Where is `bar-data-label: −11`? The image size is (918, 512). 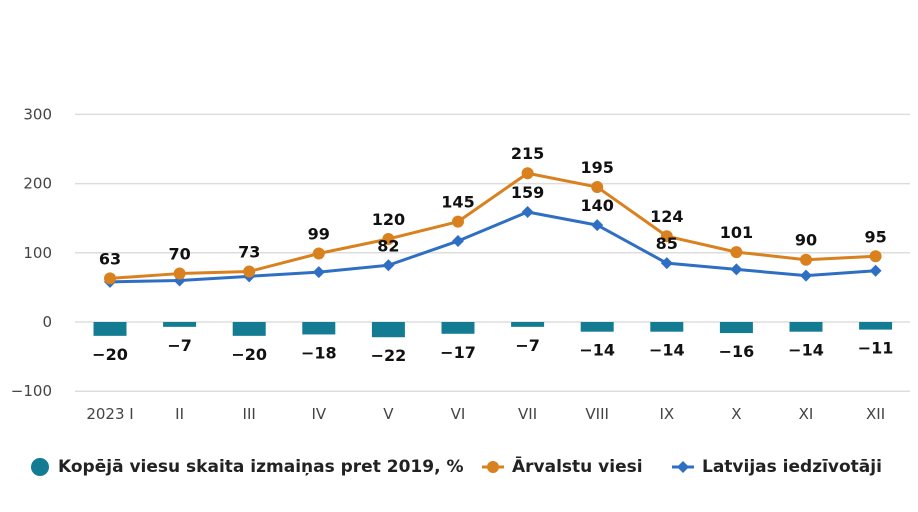 bar-data-label: −11 is located at coordinates (876, 348).